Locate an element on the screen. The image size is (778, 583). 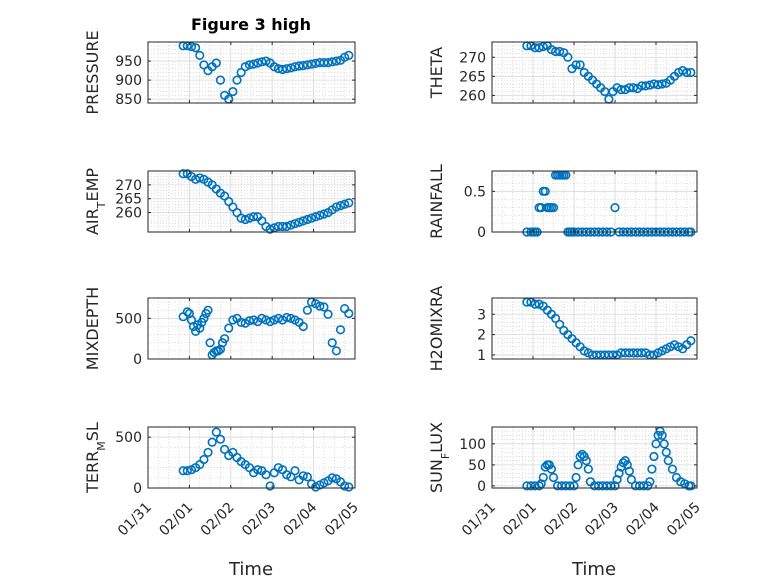
y-tick-label: 270 is located at coordinates (472, 58).